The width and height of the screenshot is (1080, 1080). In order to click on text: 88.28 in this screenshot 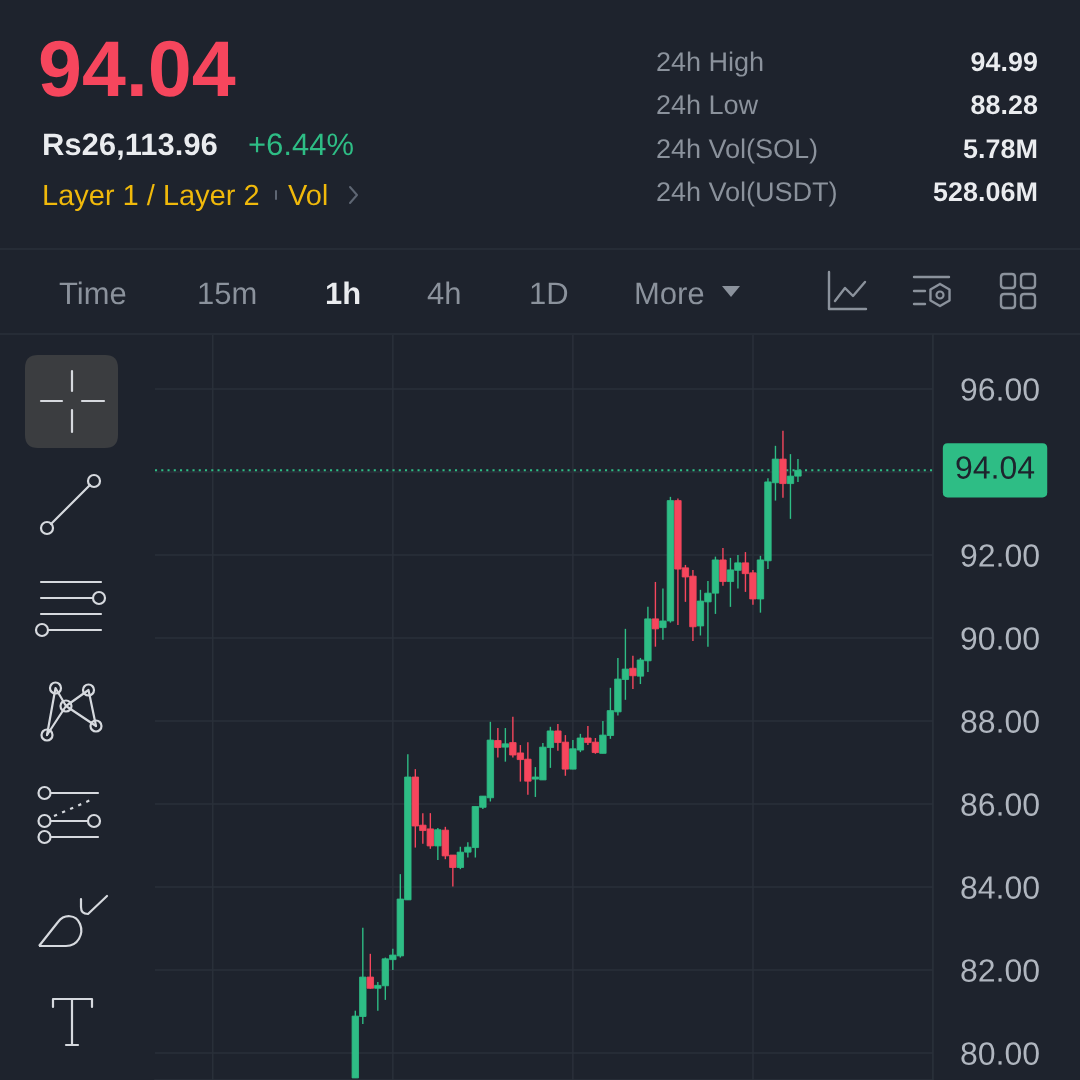, I will do `click(1004, 105)`.